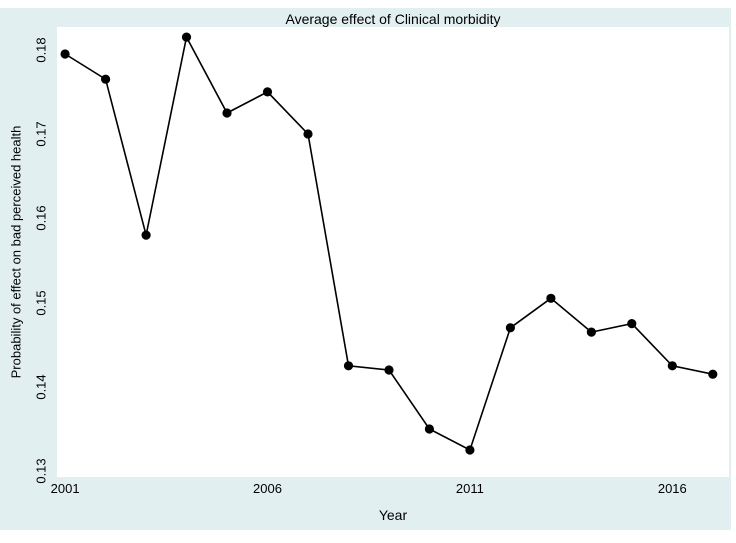 The image size is (736, 543). I want to click on y-tick-label: 0.15, so click(41, 302).